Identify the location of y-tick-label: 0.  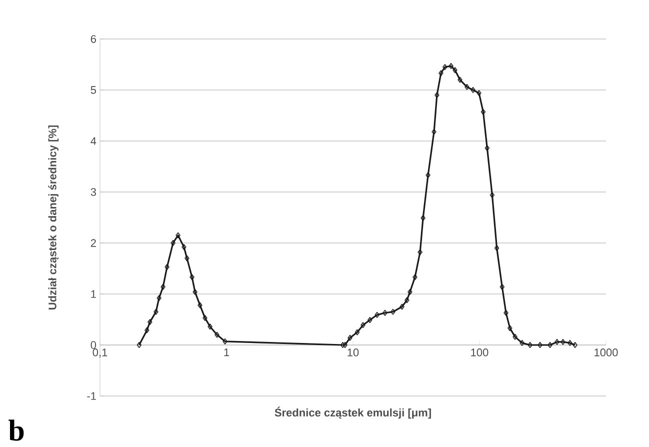
(93, 345).